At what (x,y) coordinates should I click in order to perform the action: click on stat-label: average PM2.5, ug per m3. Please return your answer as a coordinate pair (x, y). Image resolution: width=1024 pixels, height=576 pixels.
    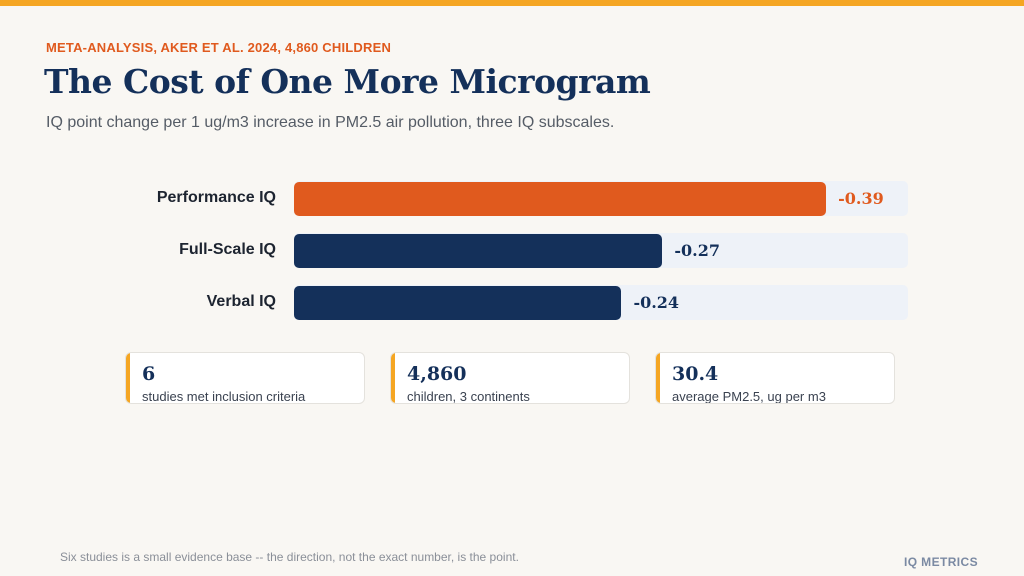
    Looking at the image, I should click on (749, 396).